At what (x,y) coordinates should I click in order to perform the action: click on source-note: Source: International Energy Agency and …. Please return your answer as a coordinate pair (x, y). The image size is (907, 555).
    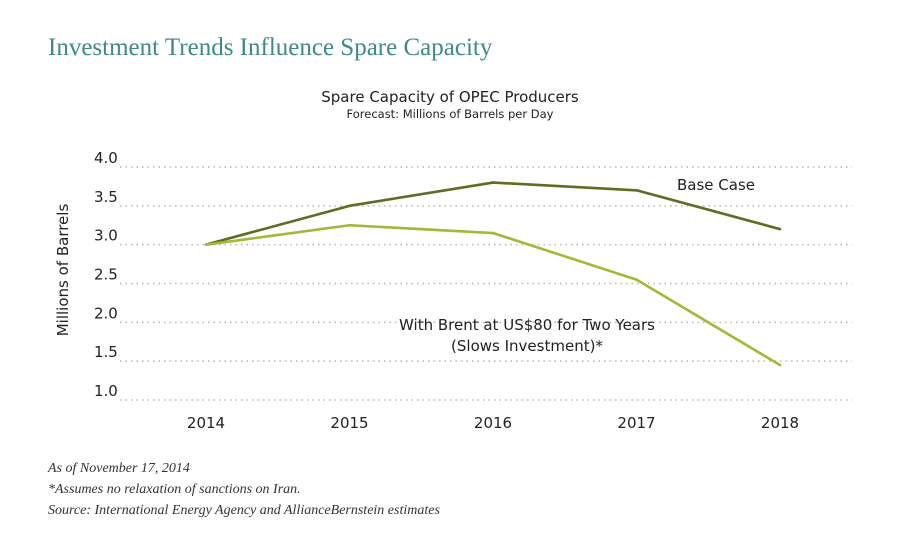
    Looking at the image, I should click on (244, 510).